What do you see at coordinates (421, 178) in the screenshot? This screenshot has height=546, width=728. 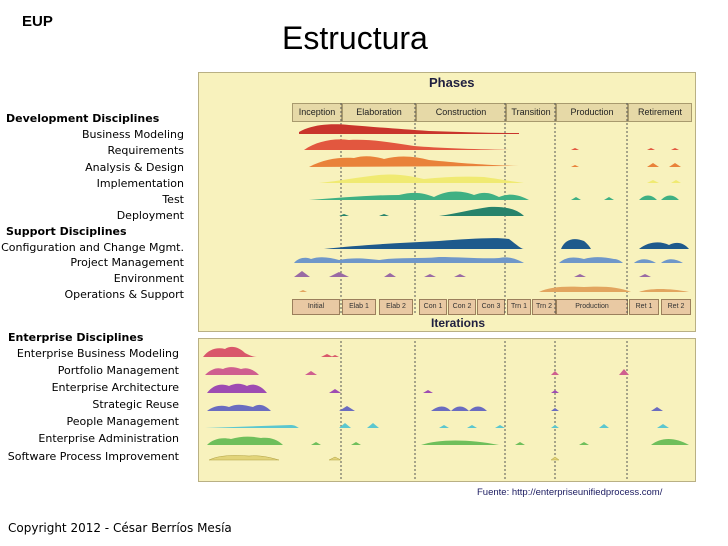 I see `hump-implementation` at bounding box center [421, 178].